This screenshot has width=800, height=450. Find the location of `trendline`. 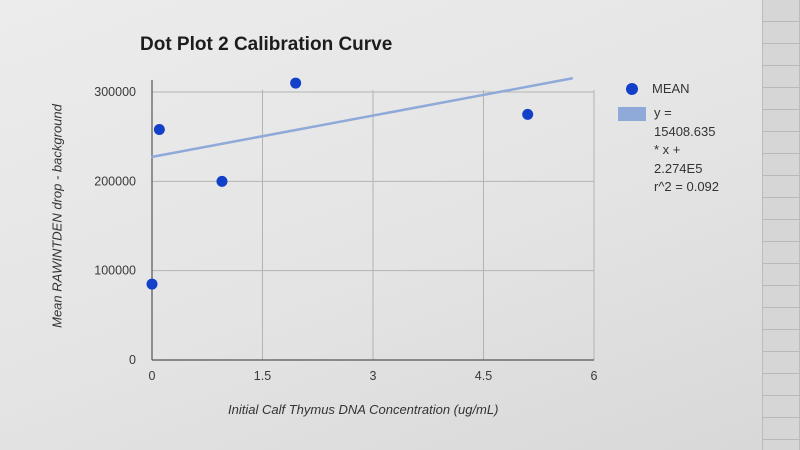

trendline is located at coordinates (362, 118).